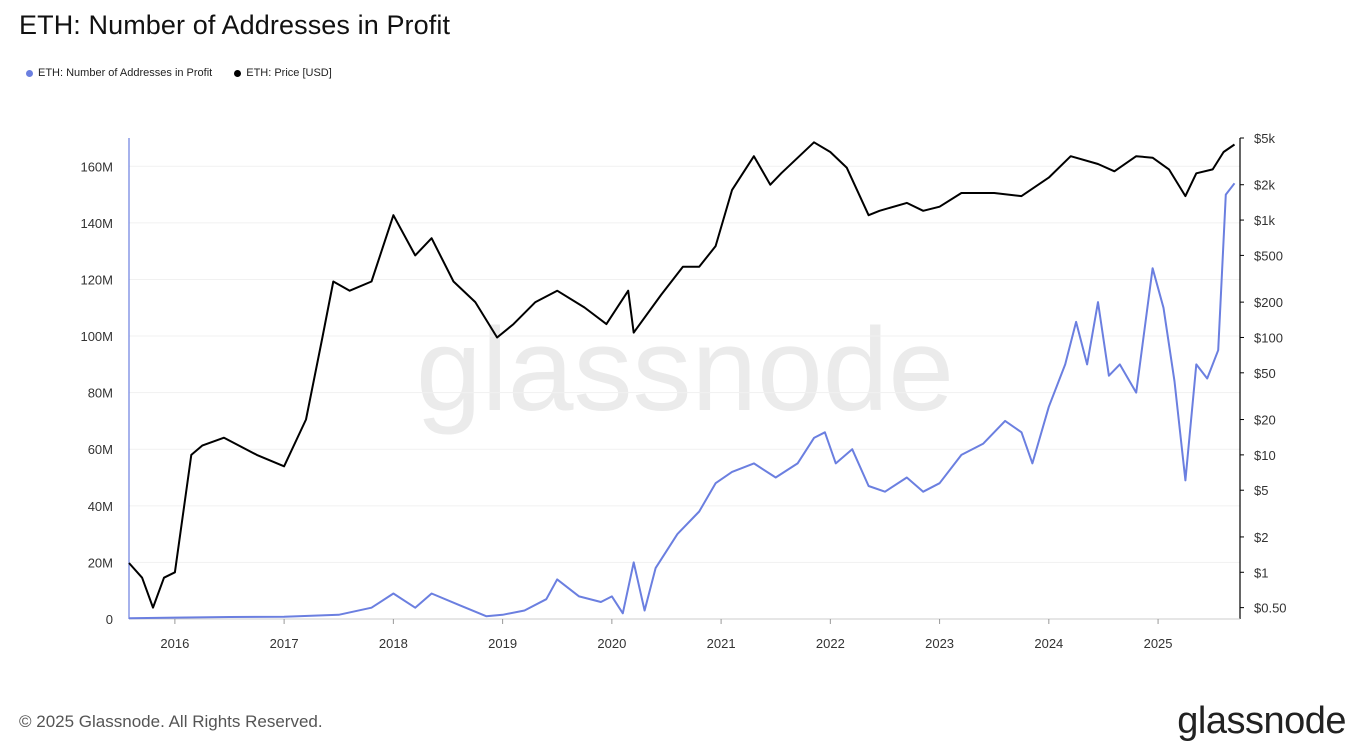 Image resolution: width=1354 pixels, height=746 pixels. What do you see at coordinates (125, 73) in the screenshot?
I see `legend-label-addresses: ETH: Number of Addresses in Profit` at bounding box center [125, 73].